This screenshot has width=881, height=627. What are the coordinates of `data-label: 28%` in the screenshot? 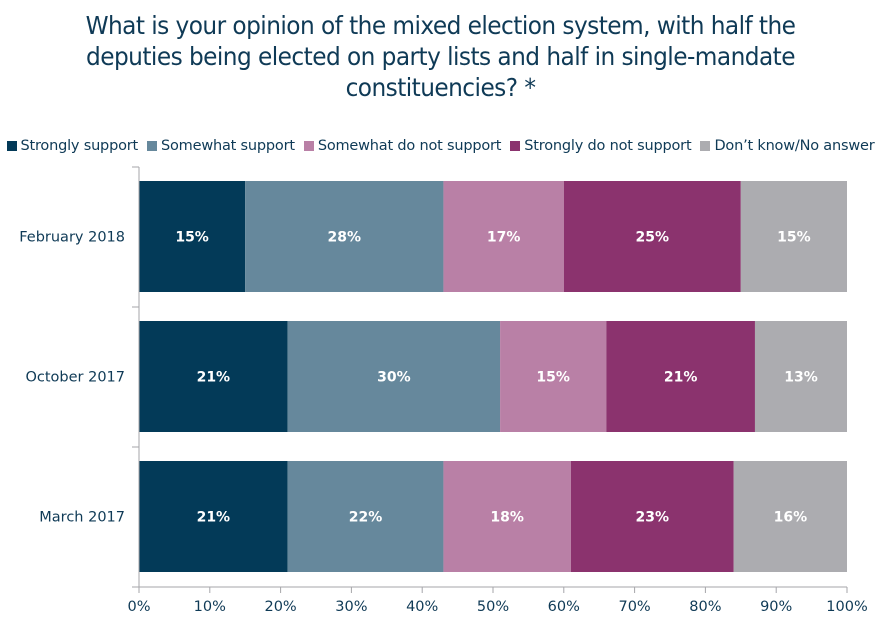 It's located at (345, 238).